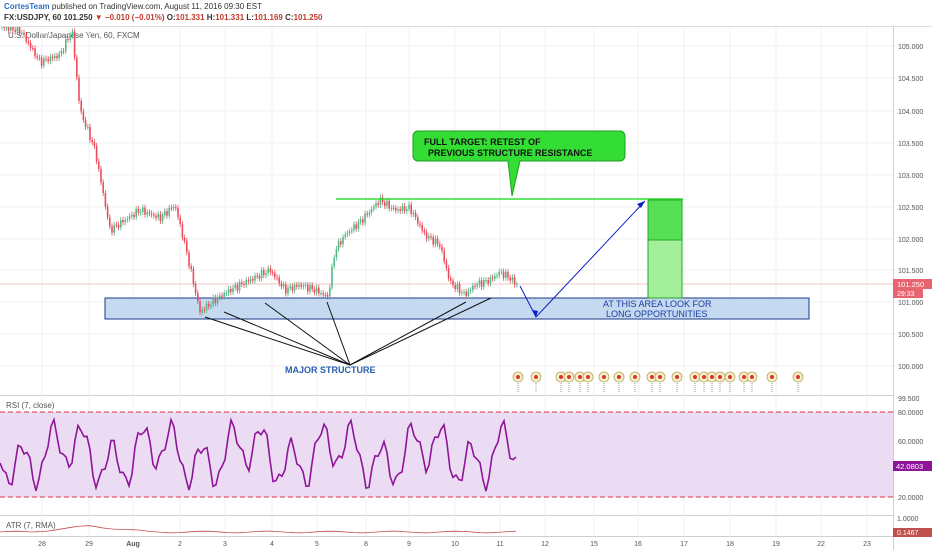 This screenshot has height=550, width=932. I want to click on author-link: CortesTeam, so click(27, 6).